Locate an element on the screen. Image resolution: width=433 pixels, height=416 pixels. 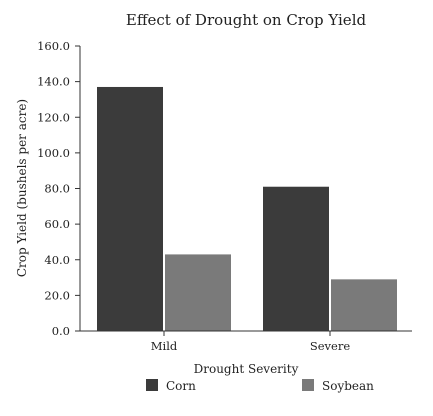
legend-swatch-corn is located at coordinates (152, 385).